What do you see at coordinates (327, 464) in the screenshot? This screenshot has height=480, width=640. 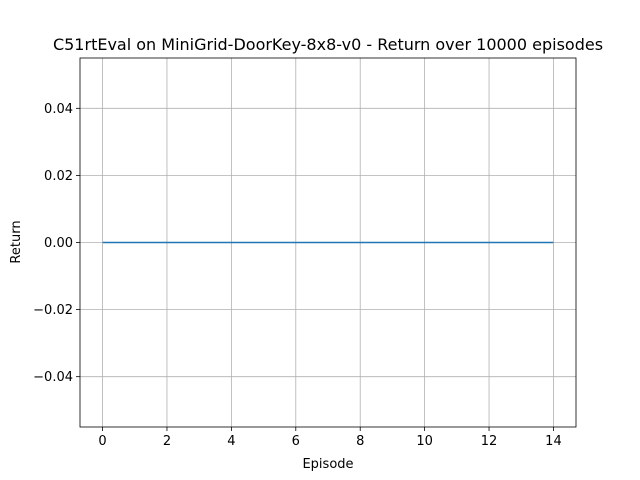 I see `x-axis-label: Episode` at bounding box center [327, 464].